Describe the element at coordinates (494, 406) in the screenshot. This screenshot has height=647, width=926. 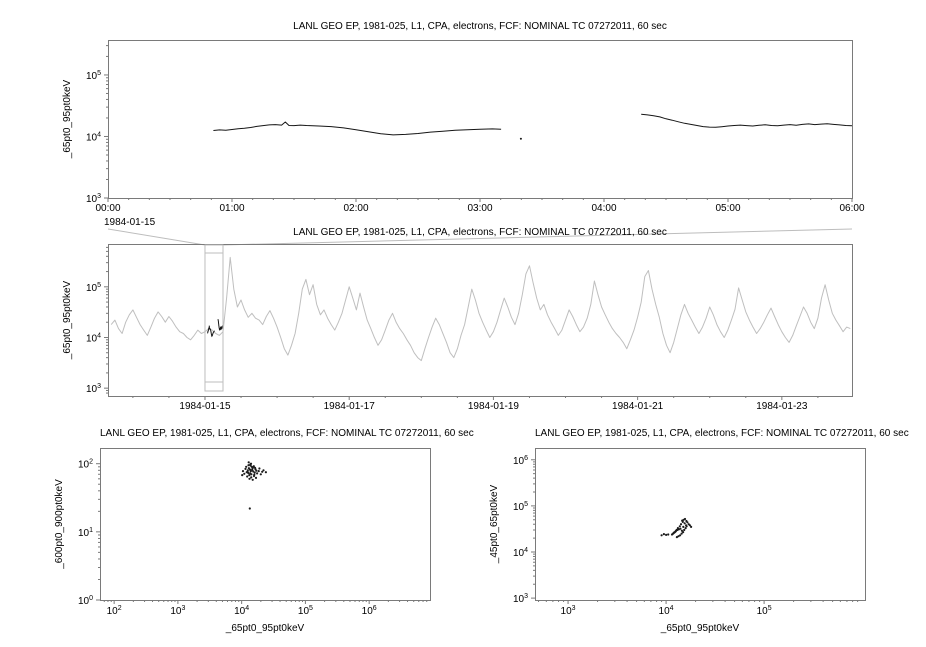
I see `svg-text: 1984-01-19` at that location.